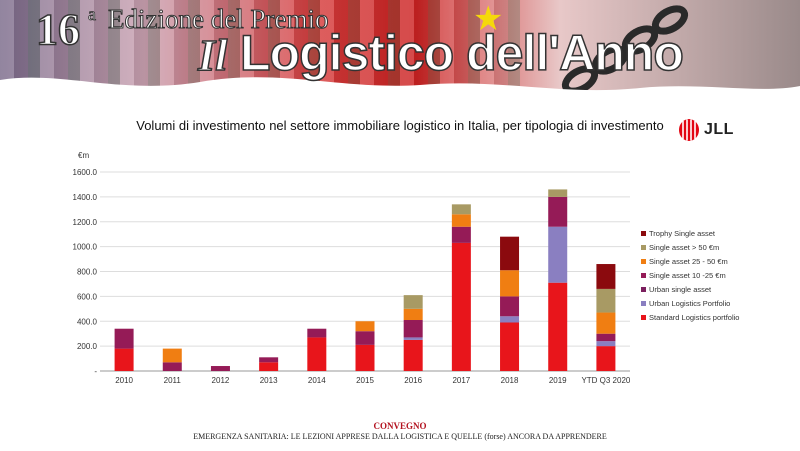  I want to click on edition-number: 16, so click(58, 29).